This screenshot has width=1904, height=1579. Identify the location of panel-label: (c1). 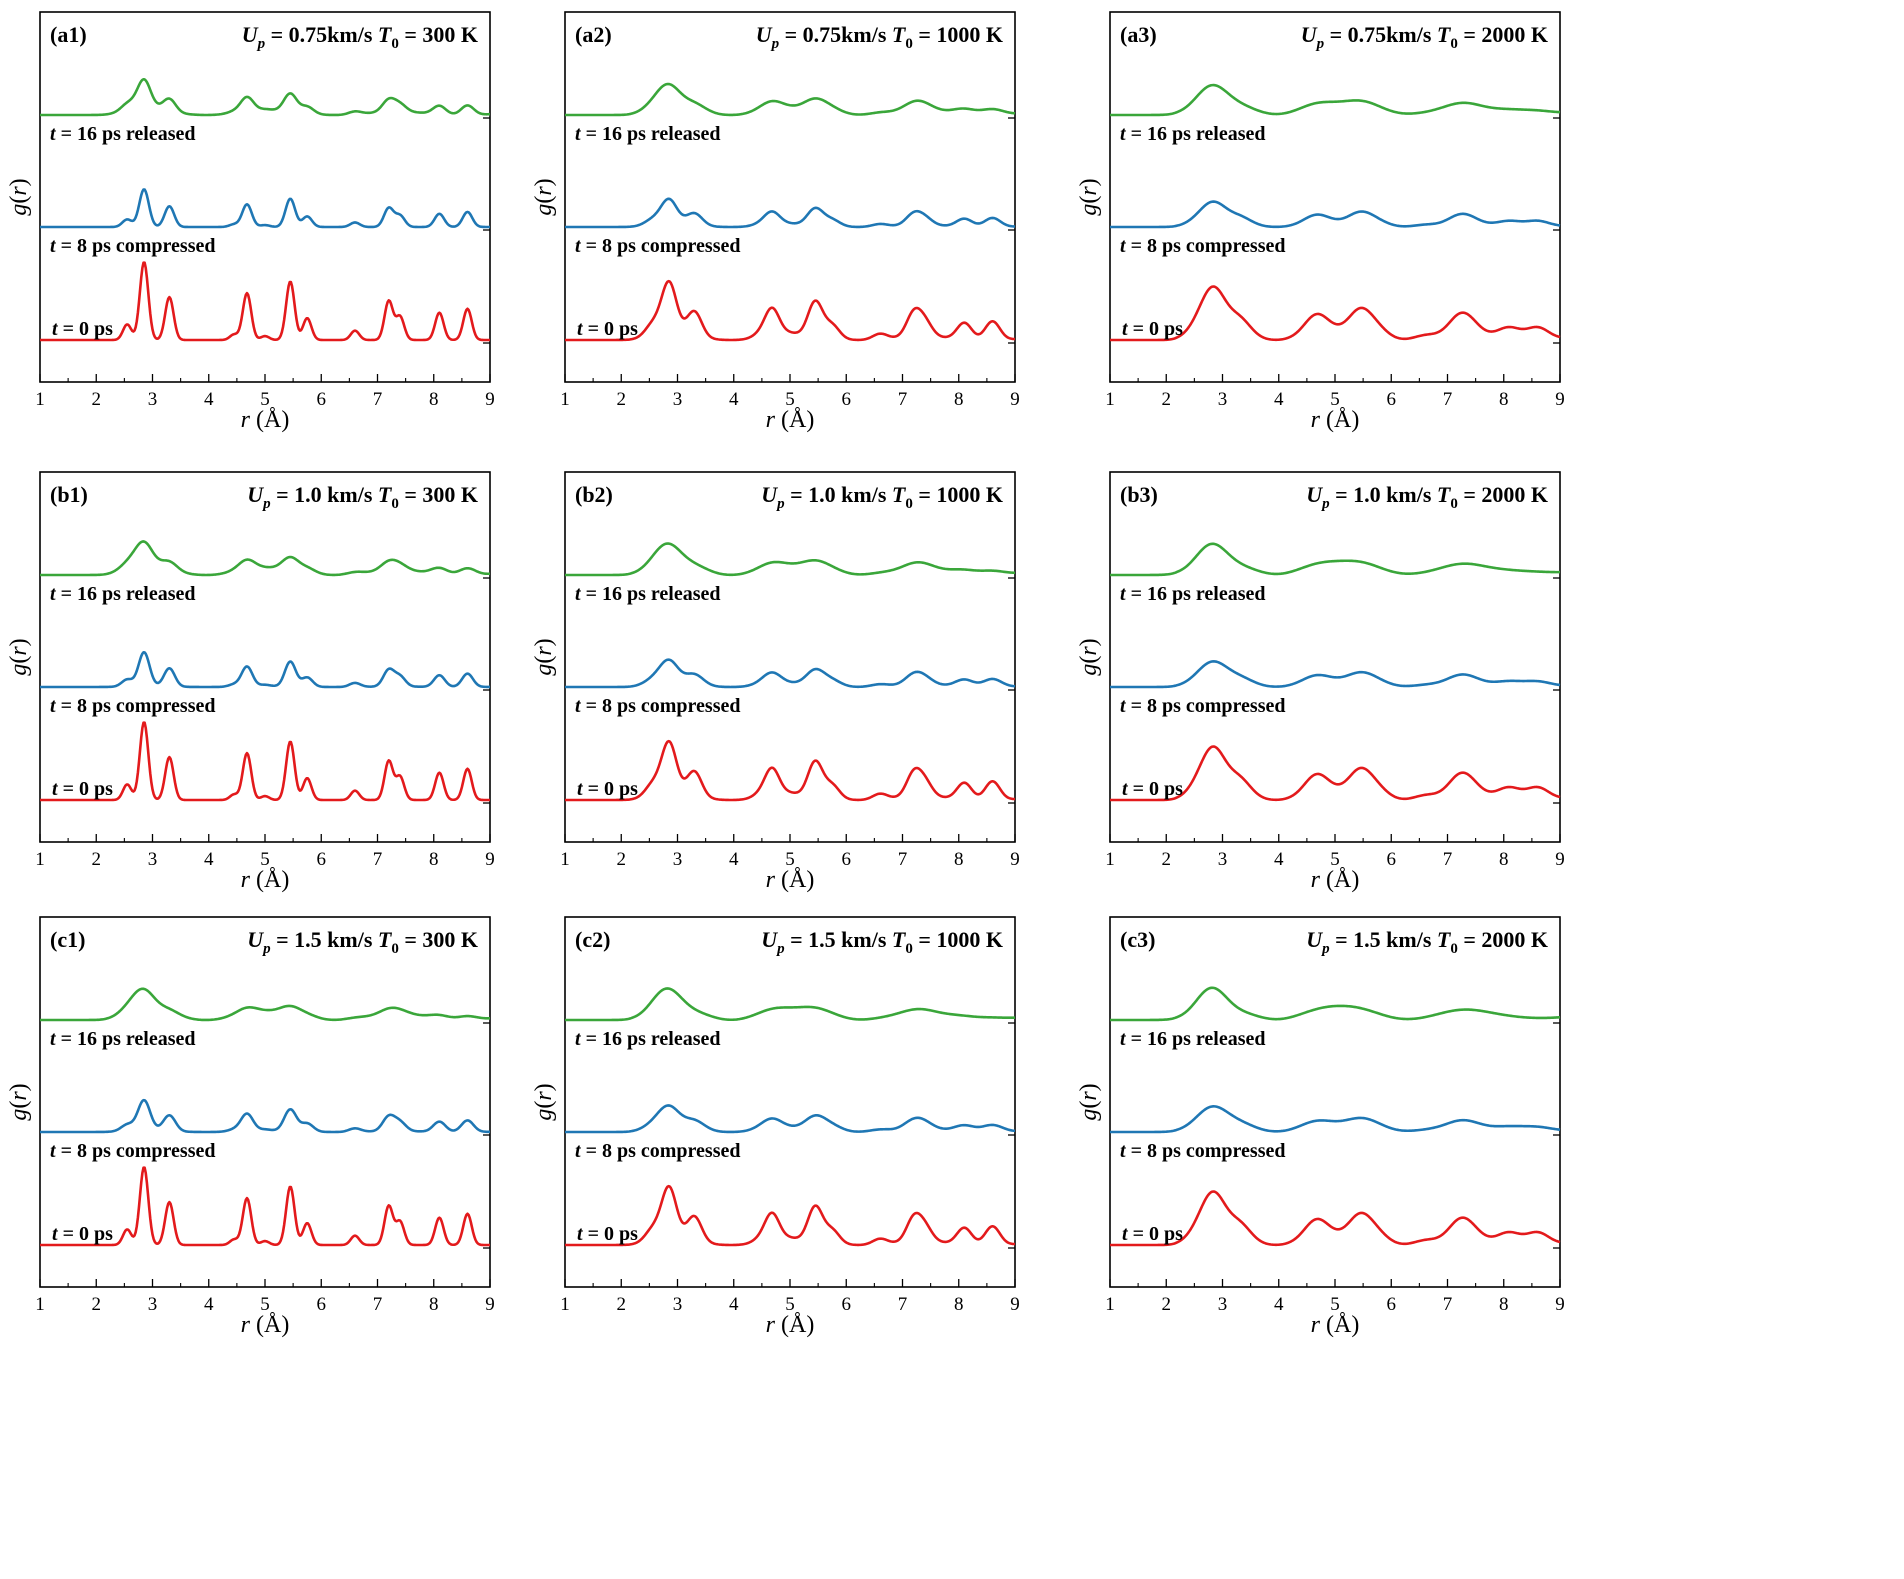
(67, 939).